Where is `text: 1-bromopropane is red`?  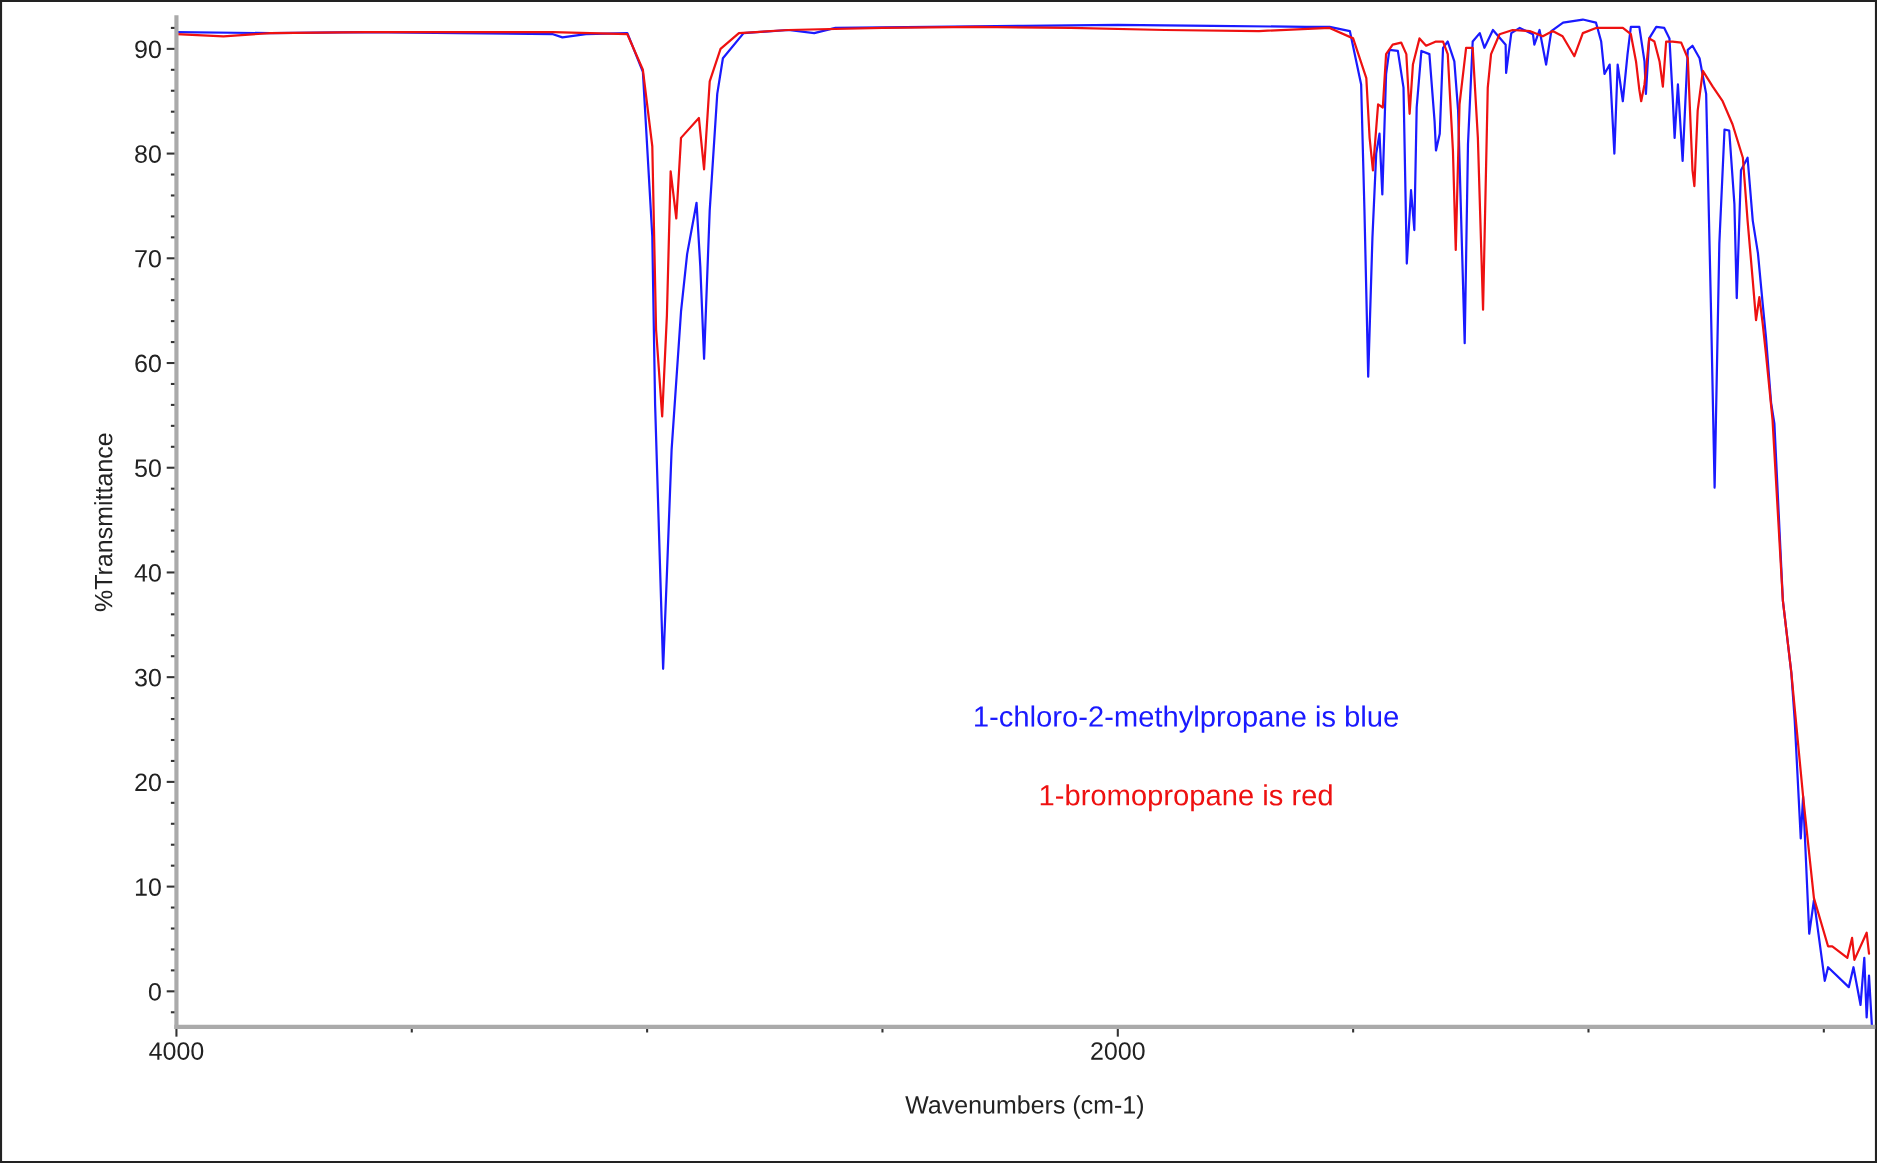
text: 1-bromopropane is red is located at coordinates (1186, 798).